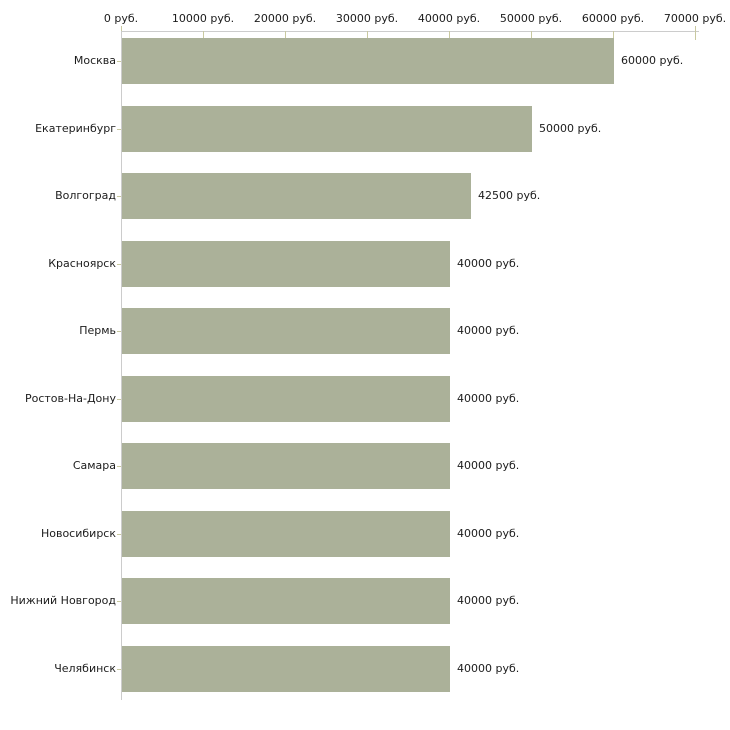 The height and width of the screenshot is (730, 730). I want to click on y-axis-line, so click(121, 365).